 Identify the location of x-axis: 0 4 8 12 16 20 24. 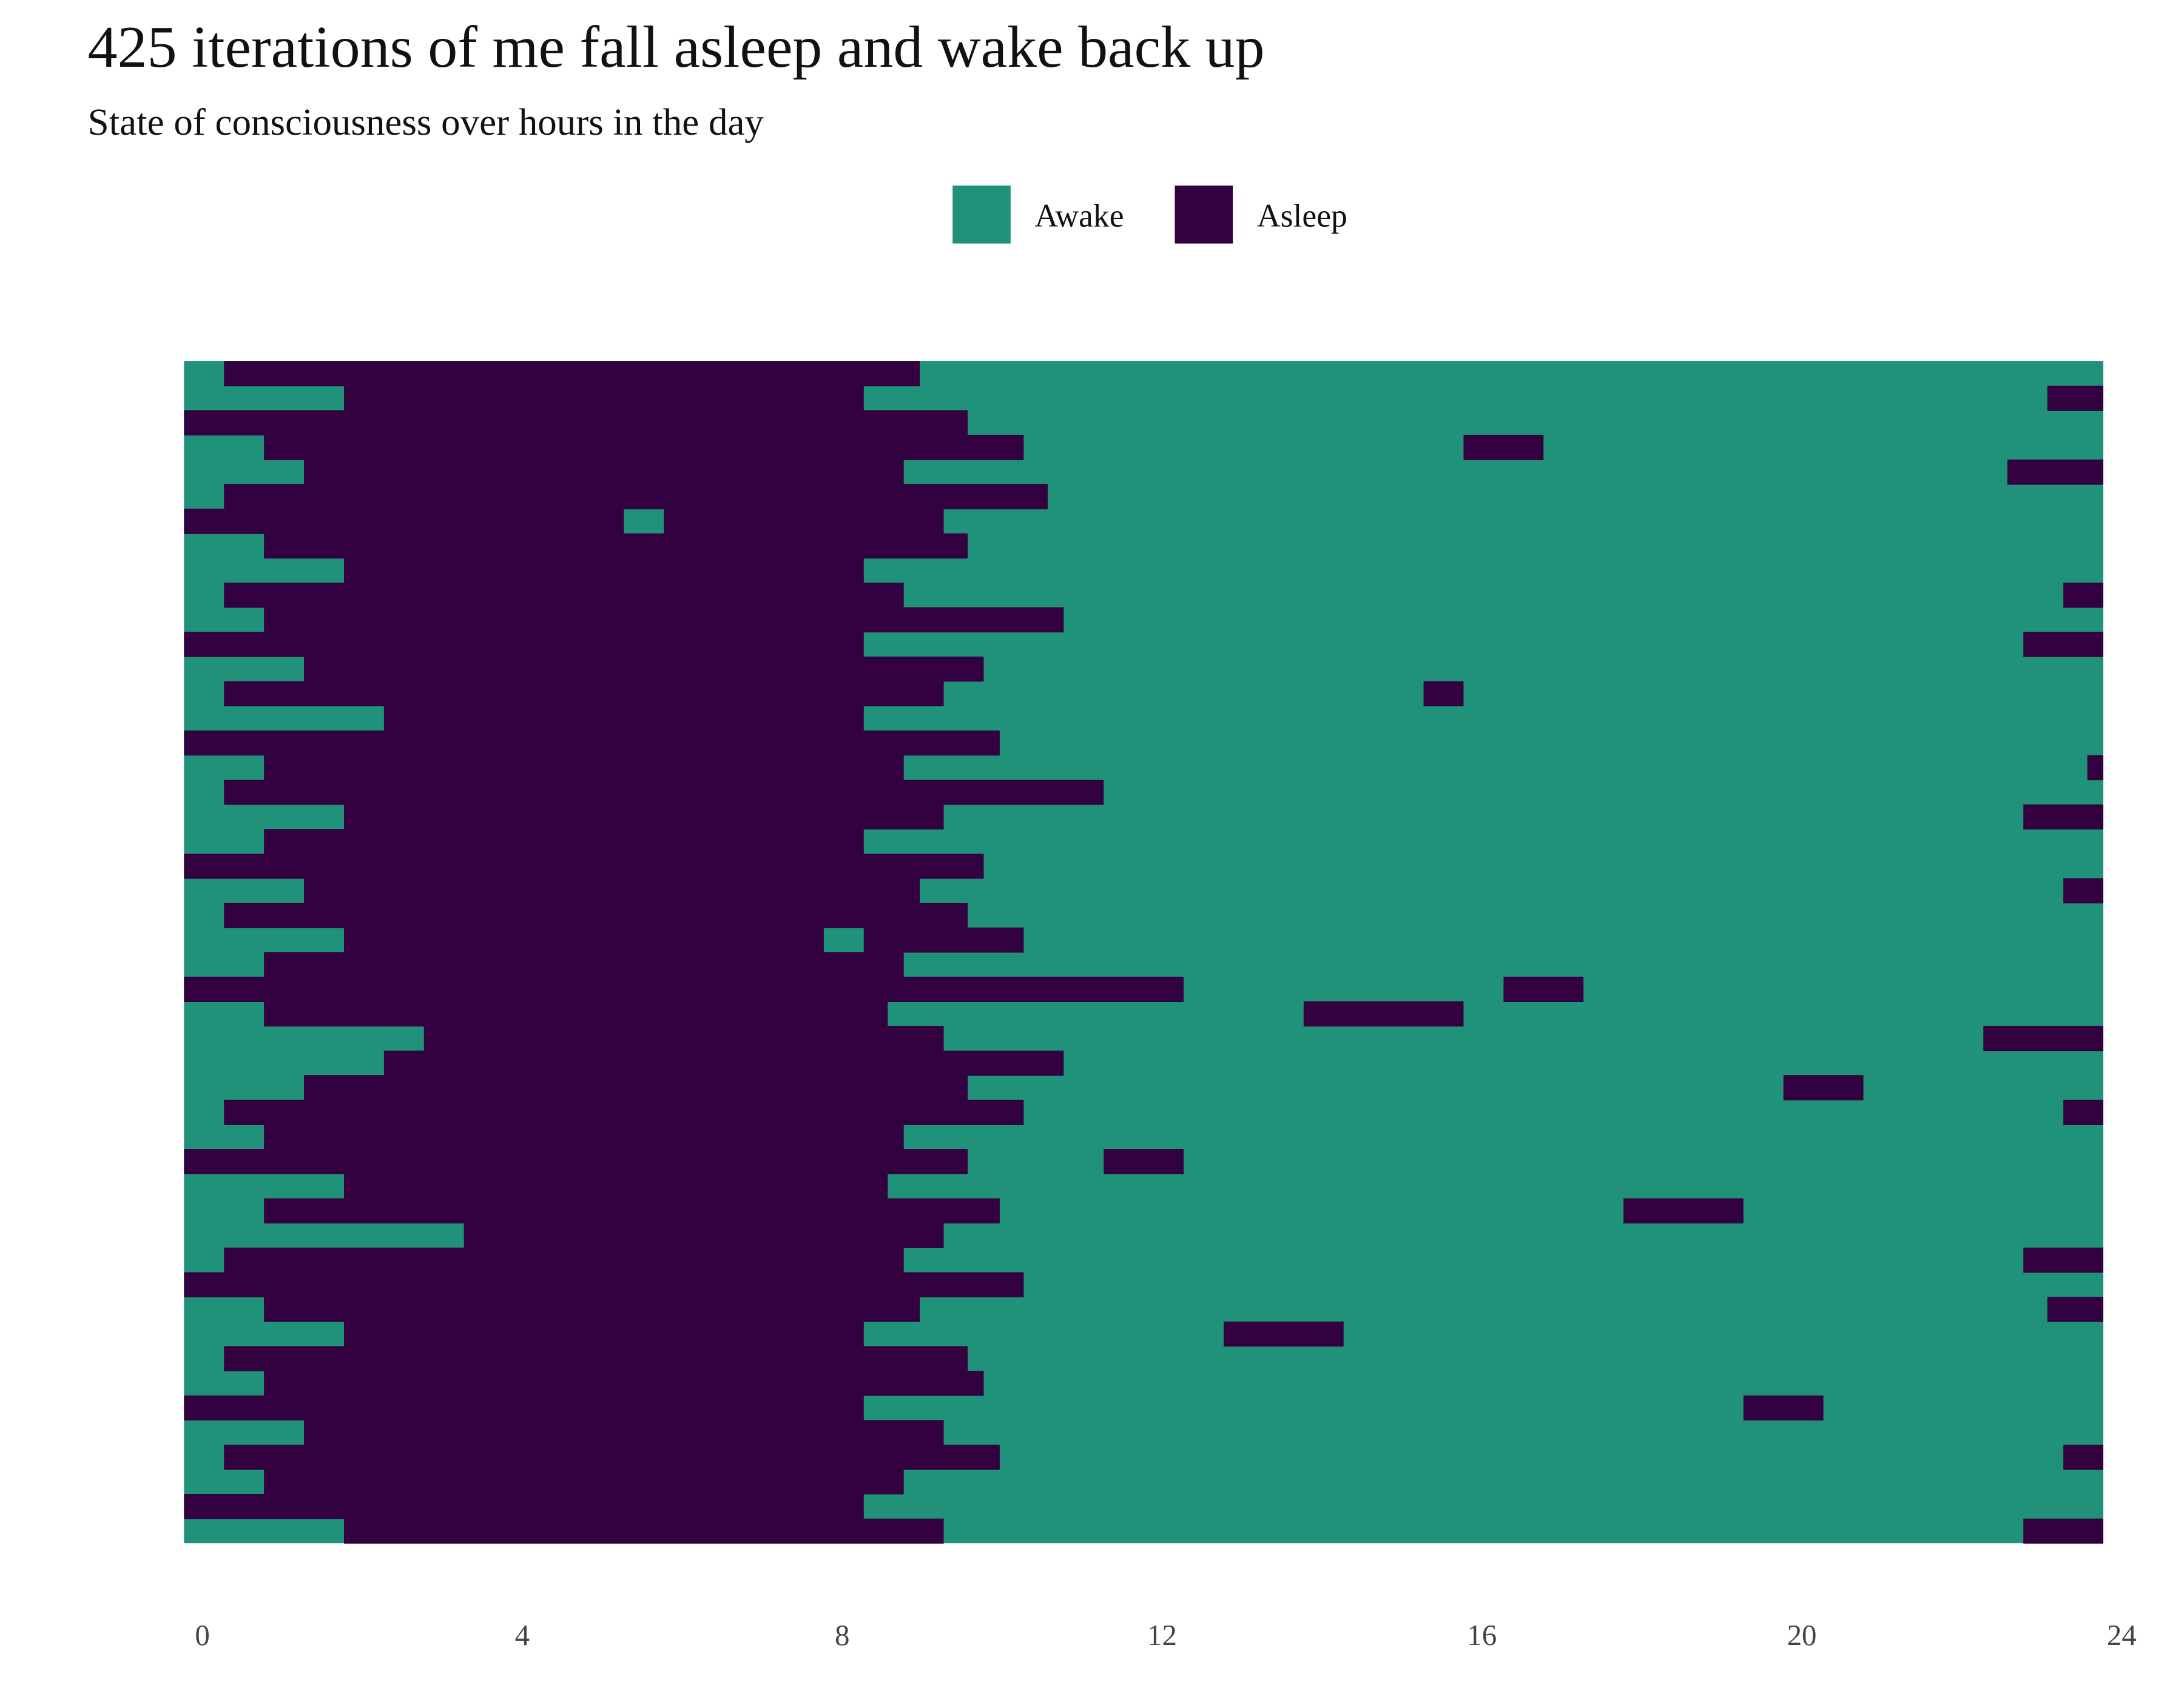
(1166, 1635).